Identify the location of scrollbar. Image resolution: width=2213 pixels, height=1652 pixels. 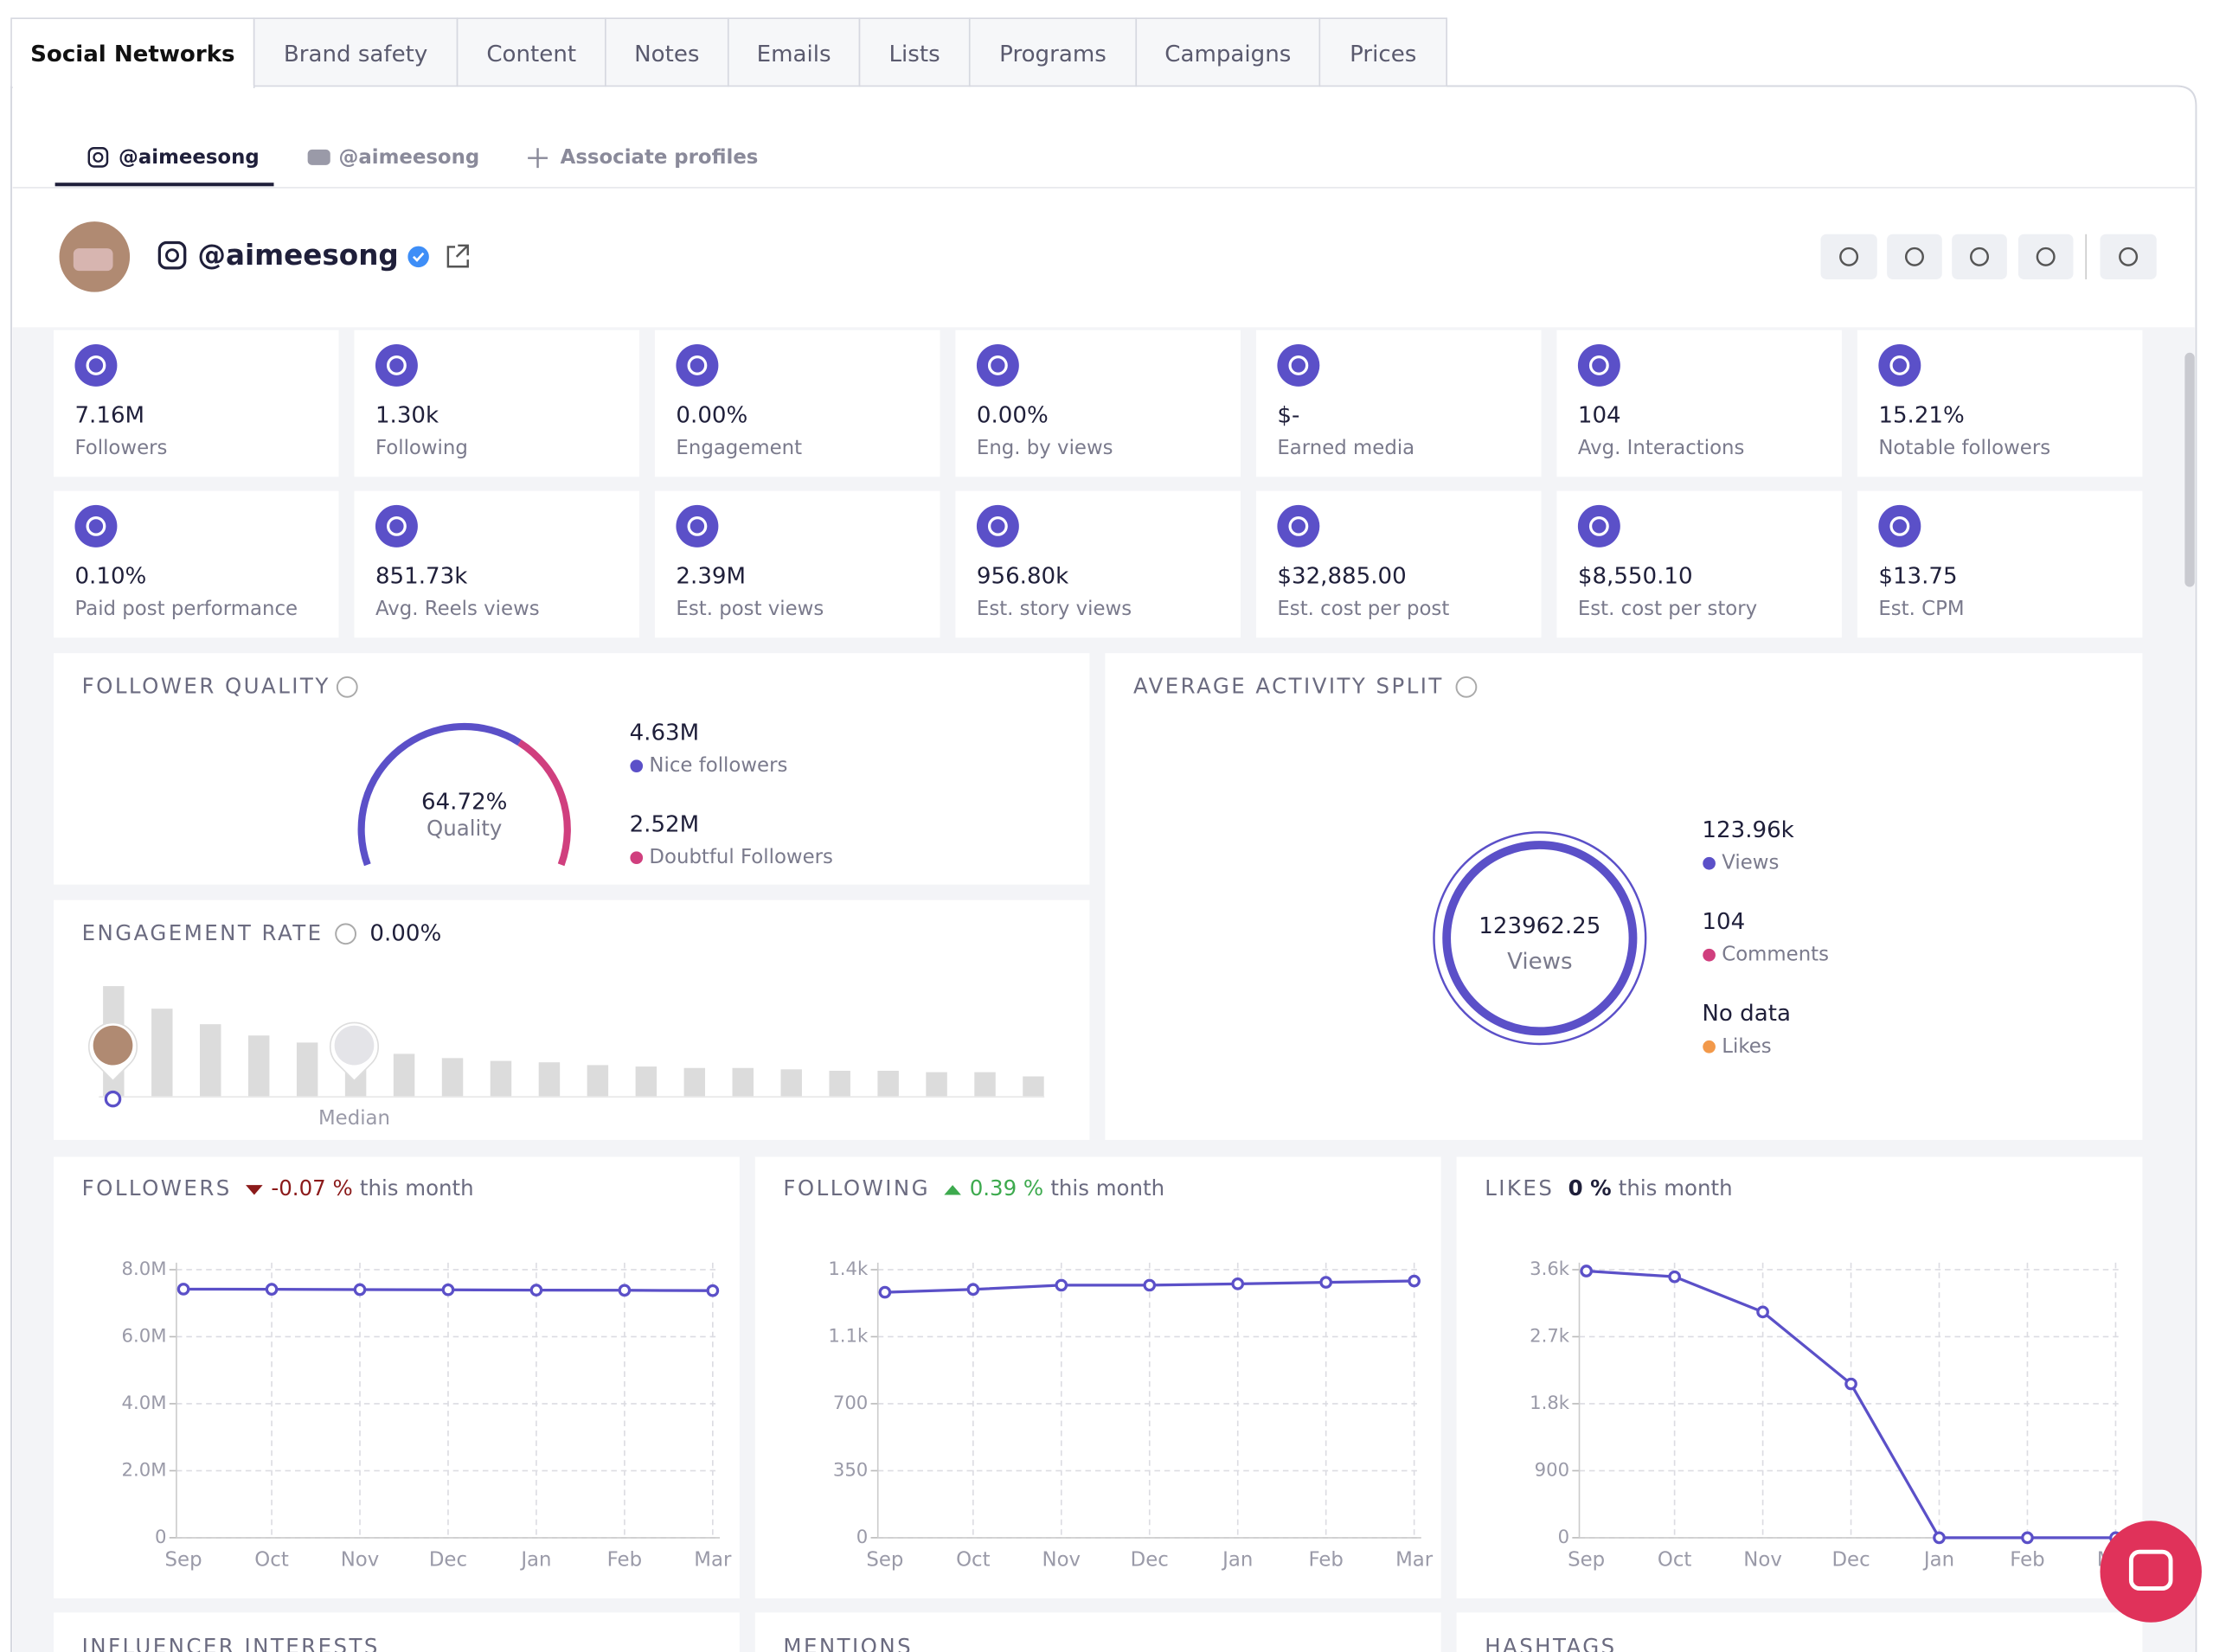
(2189, 470).